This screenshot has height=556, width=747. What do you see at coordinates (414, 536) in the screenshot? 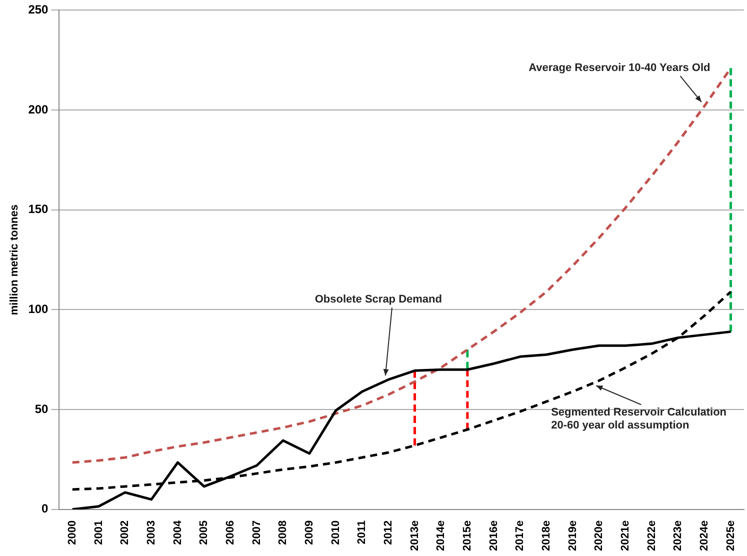
I see `x-tick-label: 2013e` at bounding box center [414, 536].